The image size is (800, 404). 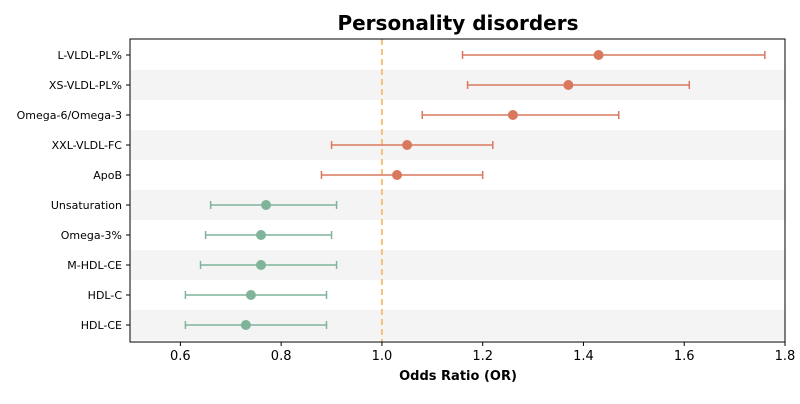 I want to click on x-tick-label: 1.8, so click(x=785, y=356).